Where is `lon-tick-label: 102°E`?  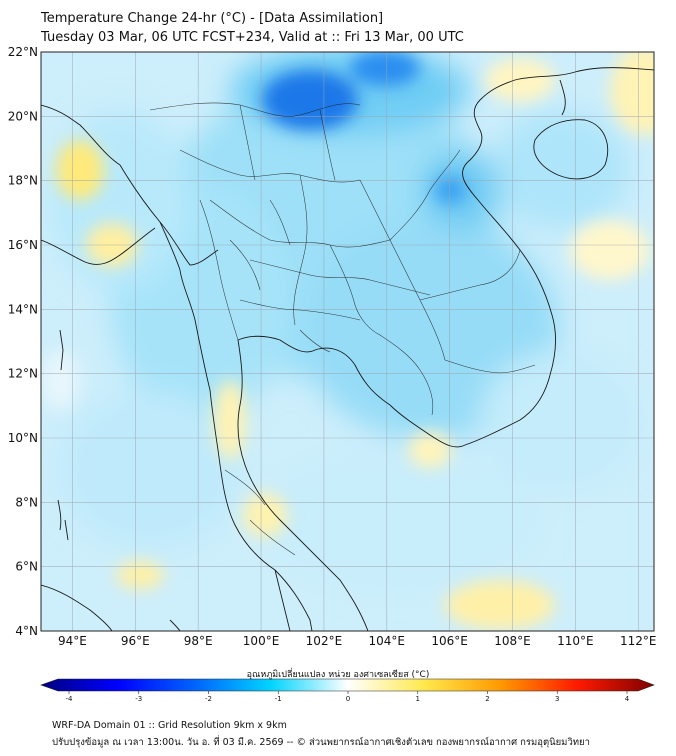 lon-tick-label: 102°E is located at coordinates (324, 641).